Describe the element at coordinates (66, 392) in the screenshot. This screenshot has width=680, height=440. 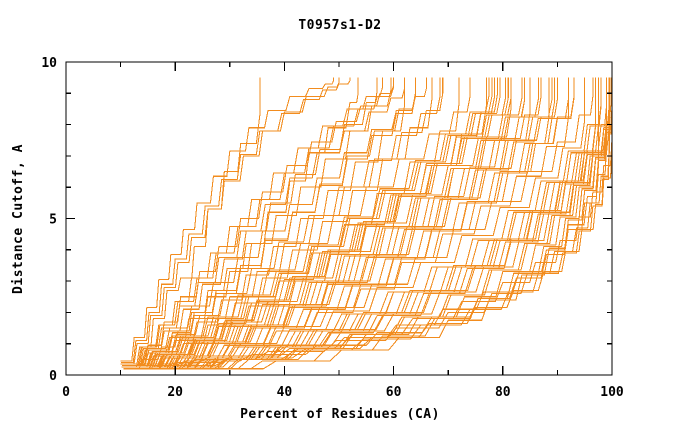
I see `x-tick-label: 0` at that location.